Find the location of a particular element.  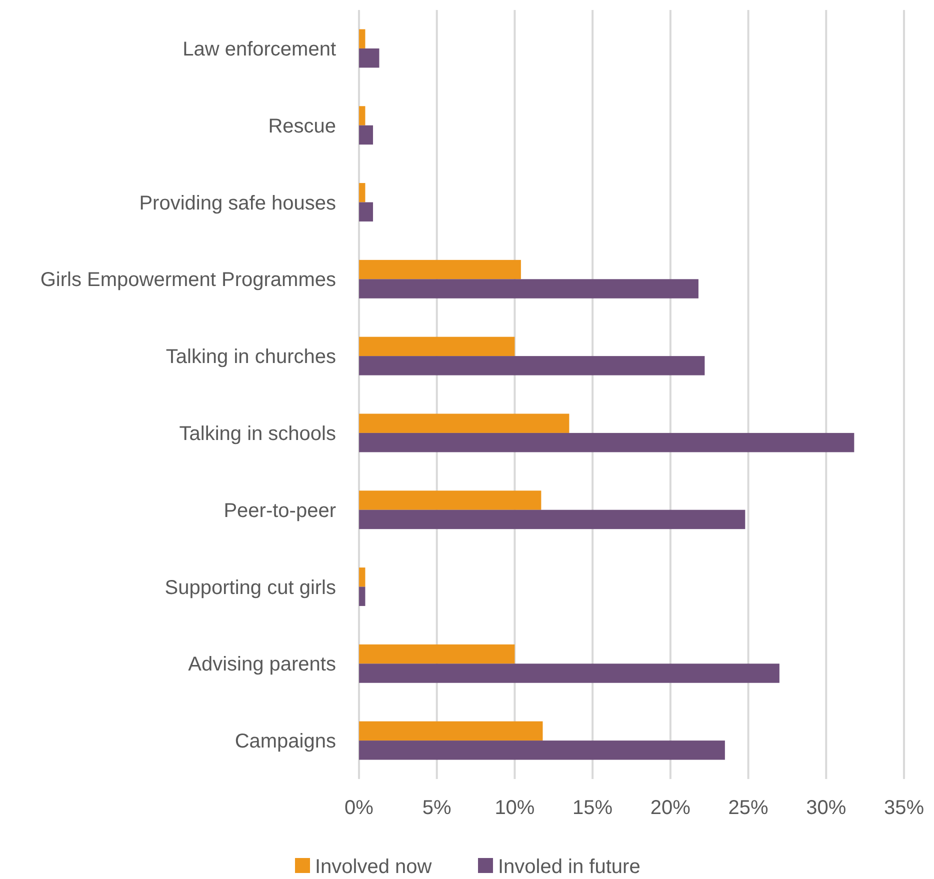

legend-label: Involved now is located at coordinates (373, 867).